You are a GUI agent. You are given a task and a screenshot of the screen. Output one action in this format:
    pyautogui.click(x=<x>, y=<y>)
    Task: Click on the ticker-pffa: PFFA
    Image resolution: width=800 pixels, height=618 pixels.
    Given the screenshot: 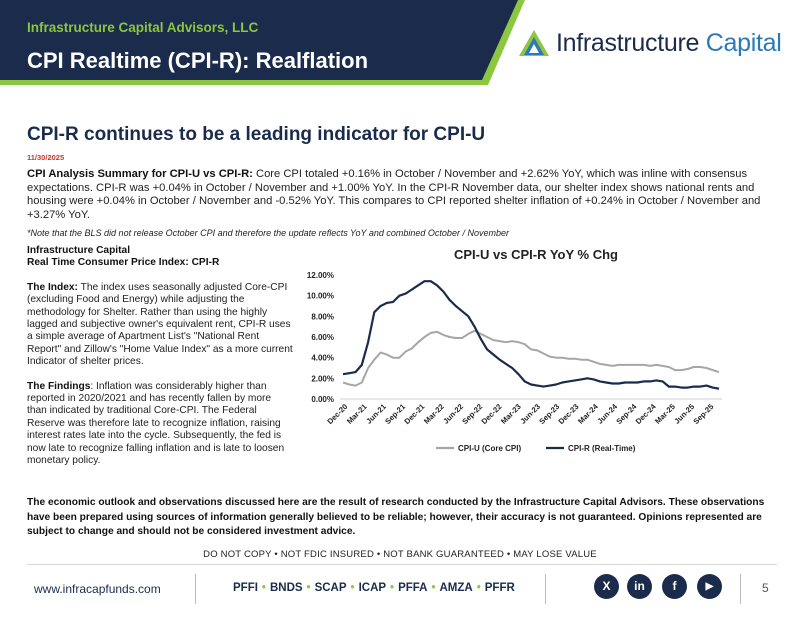 What is the action you would take?
    pyautogui.click(x=413, y=588)
    